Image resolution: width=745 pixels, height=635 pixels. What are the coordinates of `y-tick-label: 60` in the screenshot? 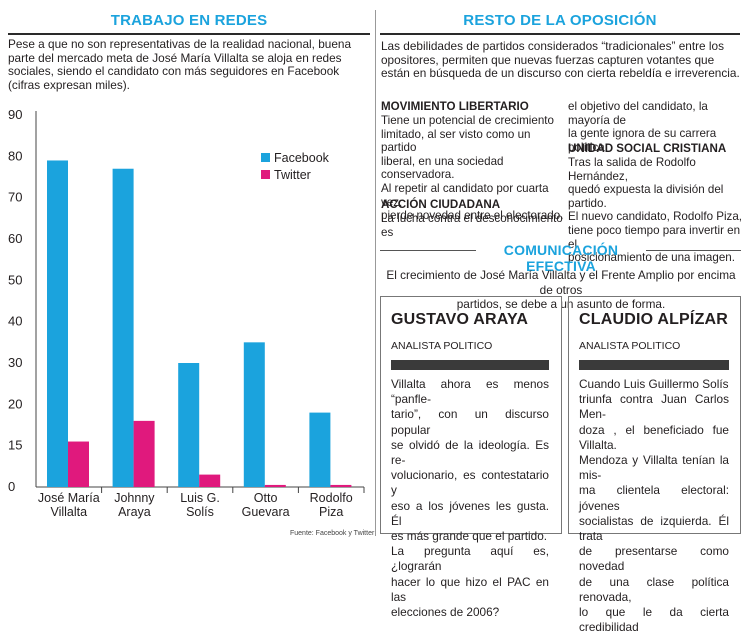 It's located at (15, 238).